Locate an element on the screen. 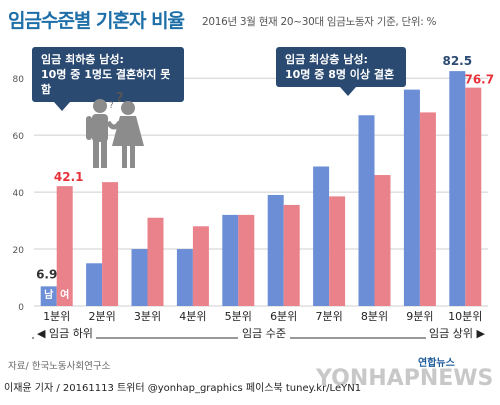 The height and width of the screenshot is (405, 500). range-high-label: 임금 상위 ▶ is located at coordinates (457, 333).